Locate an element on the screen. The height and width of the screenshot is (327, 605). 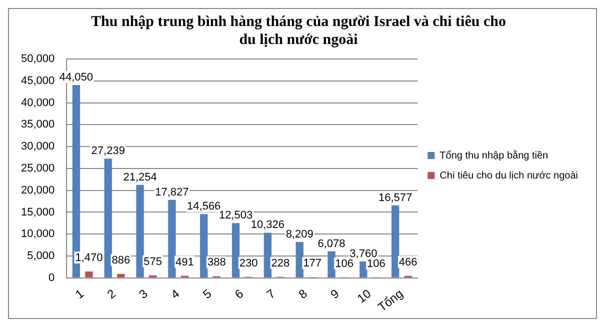
data-label: 1,470 is located at coordinates (89, 258).